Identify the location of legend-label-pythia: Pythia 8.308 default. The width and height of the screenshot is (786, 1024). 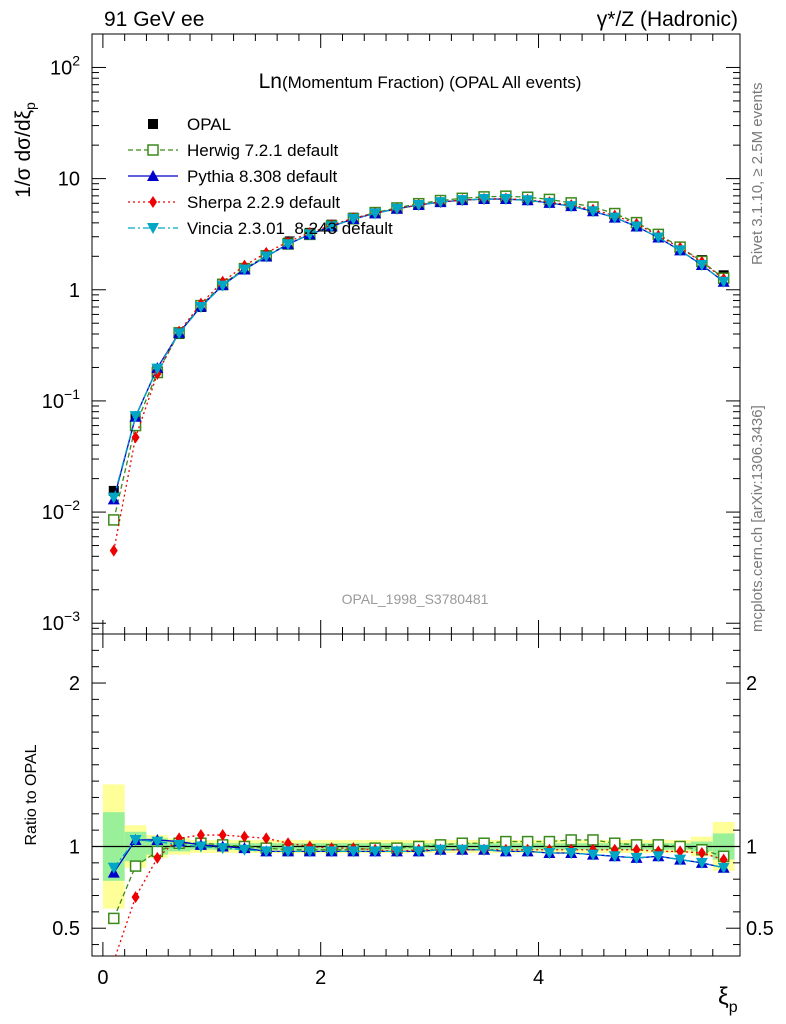
(262, 176).